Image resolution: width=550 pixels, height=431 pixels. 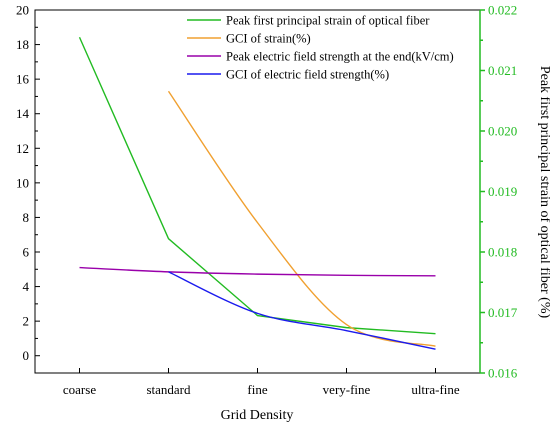 I want to click on right-tick-label: 0.020, so click(x=502, y=131).